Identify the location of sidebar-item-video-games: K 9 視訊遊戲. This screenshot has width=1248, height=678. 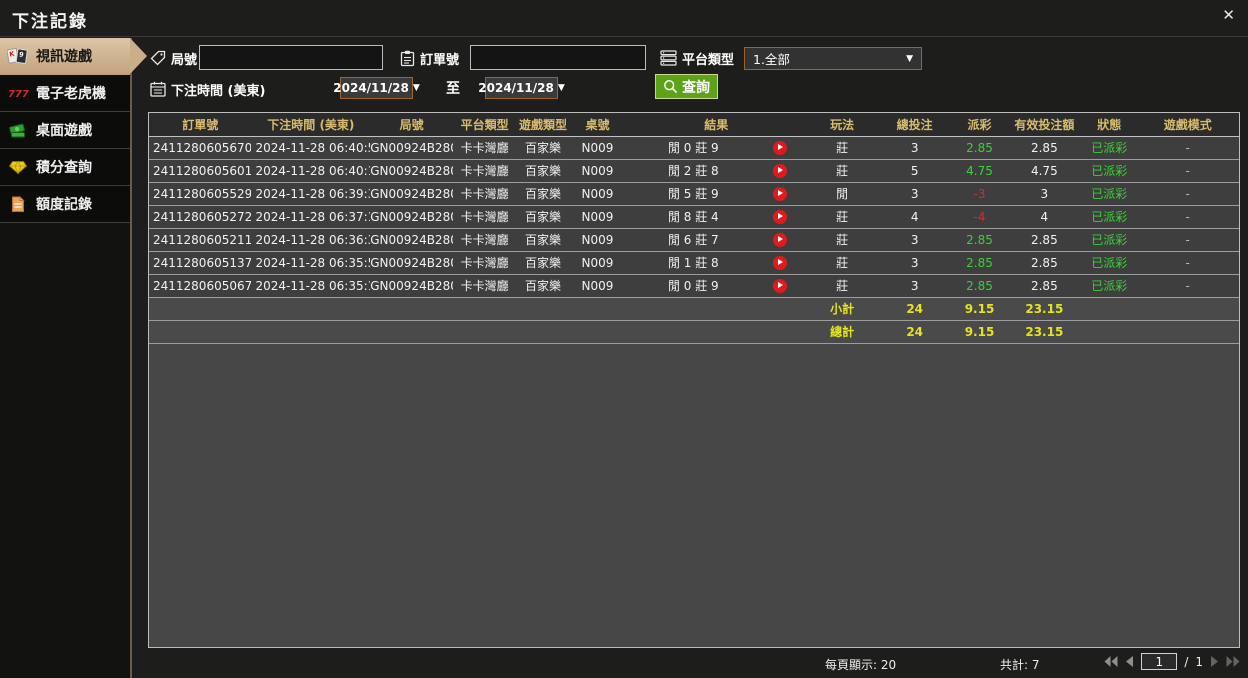
(73, 56).